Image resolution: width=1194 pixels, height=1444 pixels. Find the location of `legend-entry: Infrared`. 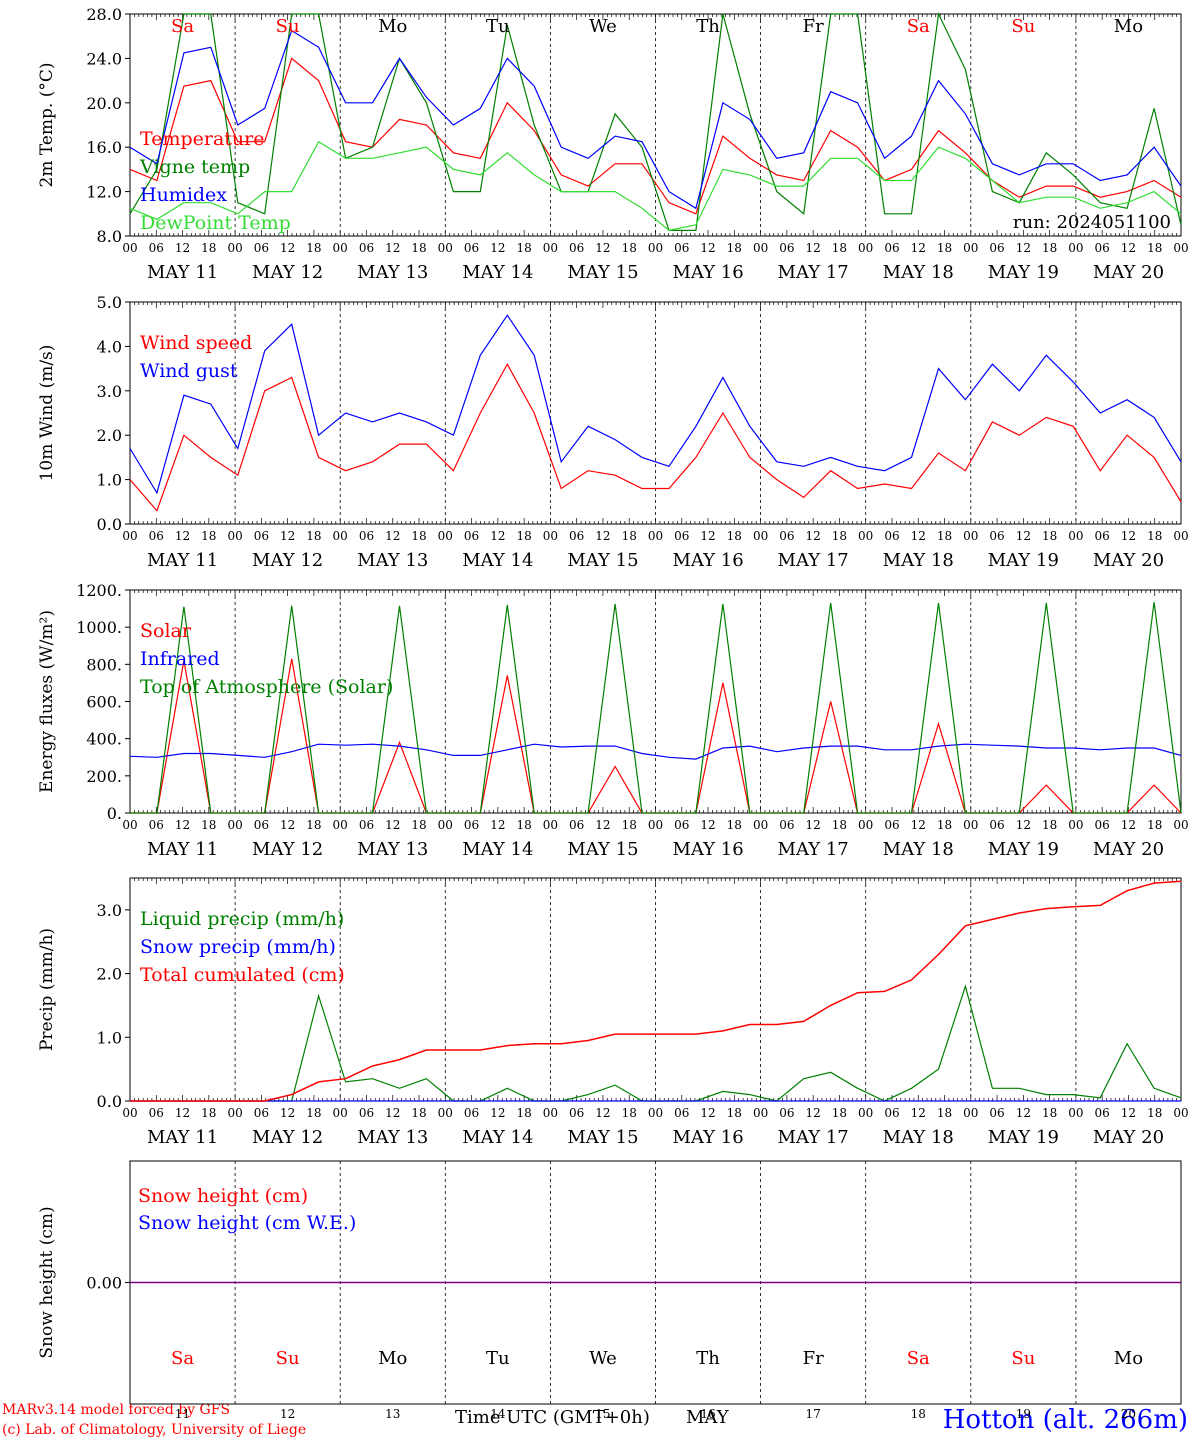

legend-entry: Infrared is located at coordinates (180, 659).